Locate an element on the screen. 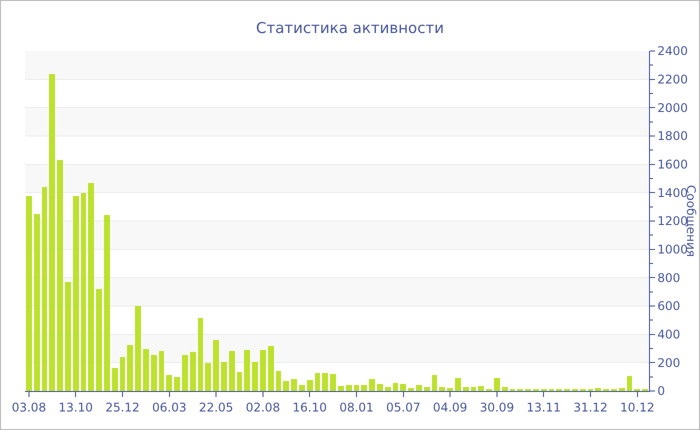 The image size is (700, 430). x-tick-label: 31.12 is located at coordinates (590, 407).